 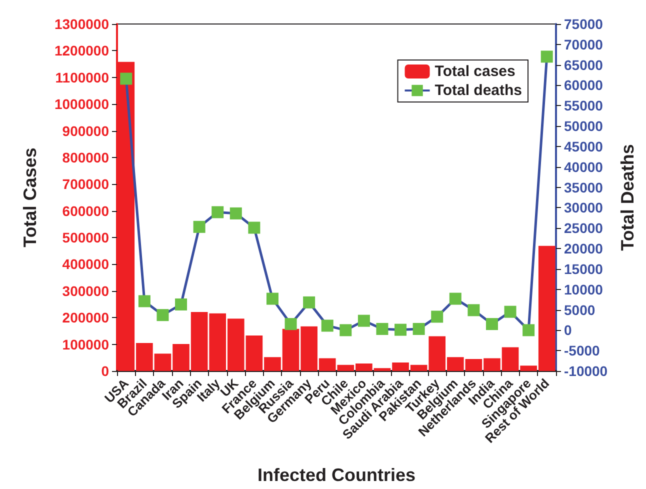 What do you see at coordinates (568, 330) in the screenshot?
I see `y2-tick-label: 0` at bounding box center [568, 330].